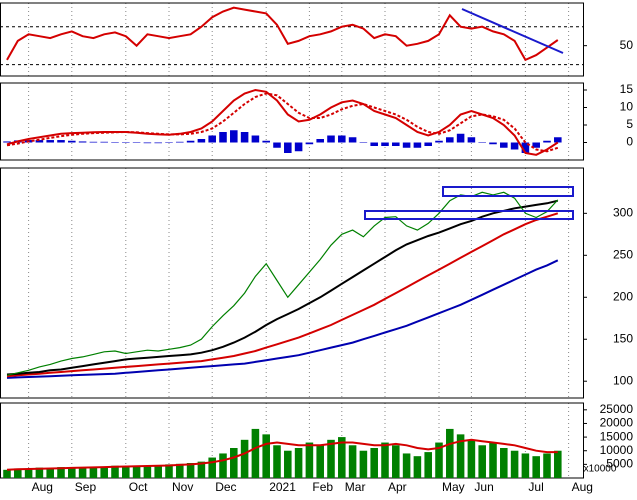 Image resolution: width=637 pixels, height=500 pixels. Describe the element at coordinates (627, 45) in the screenshot. I see `y-tick-label: 50` at that location.